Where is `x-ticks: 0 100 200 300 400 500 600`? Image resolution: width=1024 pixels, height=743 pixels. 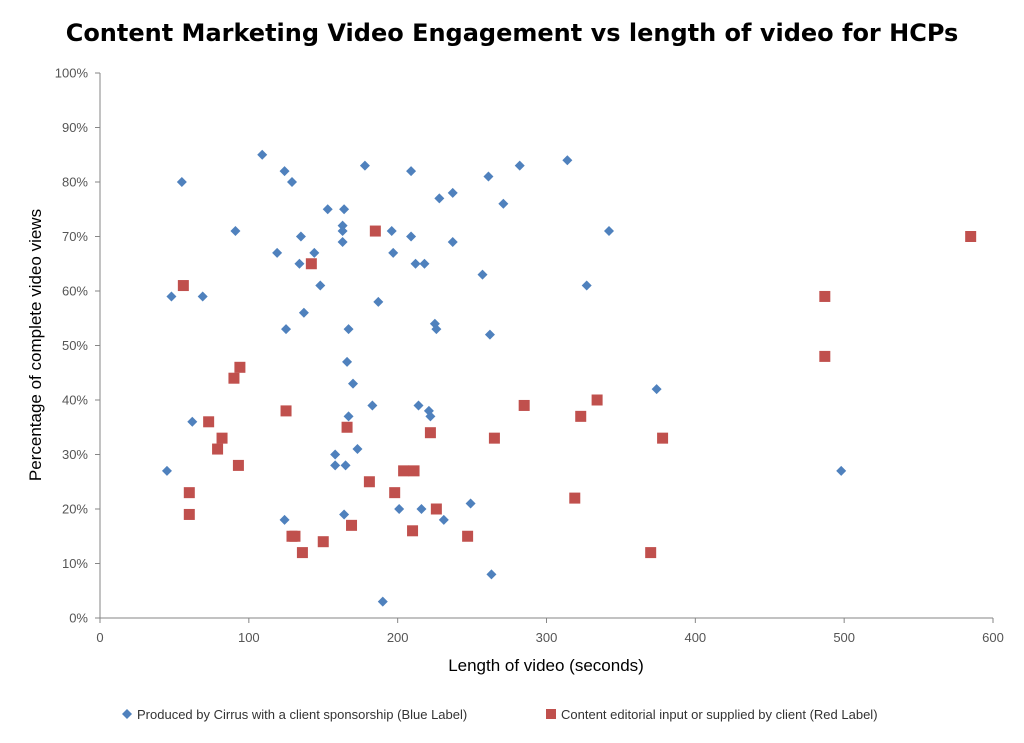
x-ticks: 0 100 200 300 400 500 600 is located at coordinates (550, 631).